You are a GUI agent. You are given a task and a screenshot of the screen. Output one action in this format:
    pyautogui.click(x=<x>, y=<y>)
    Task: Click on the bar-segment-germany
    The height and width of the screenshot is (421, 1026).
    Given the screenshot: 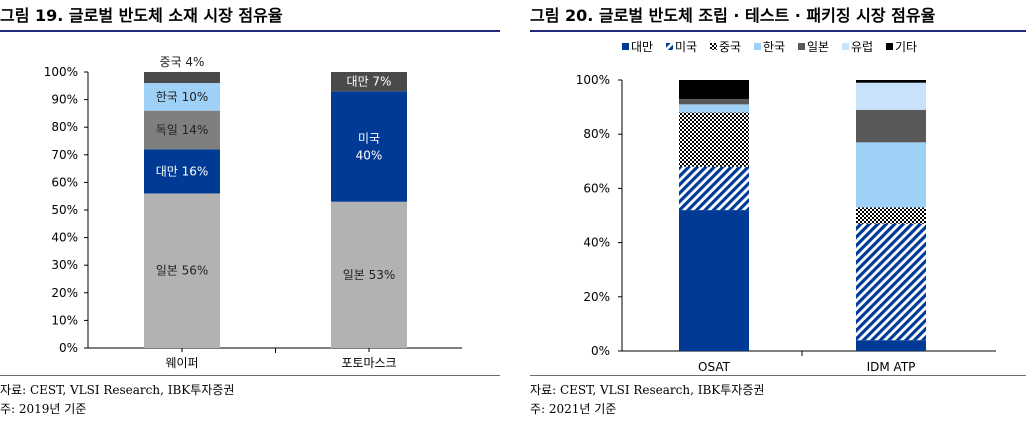 What is the action you would take?
    pyautogui.click(x=182, y=130)
    